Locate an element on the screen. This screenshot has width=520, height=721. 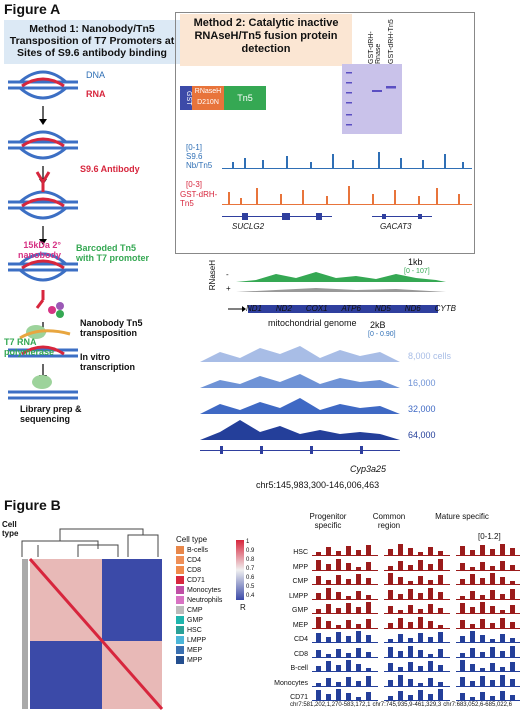
legend-label: CD8 is located at coordinates (194, 570).